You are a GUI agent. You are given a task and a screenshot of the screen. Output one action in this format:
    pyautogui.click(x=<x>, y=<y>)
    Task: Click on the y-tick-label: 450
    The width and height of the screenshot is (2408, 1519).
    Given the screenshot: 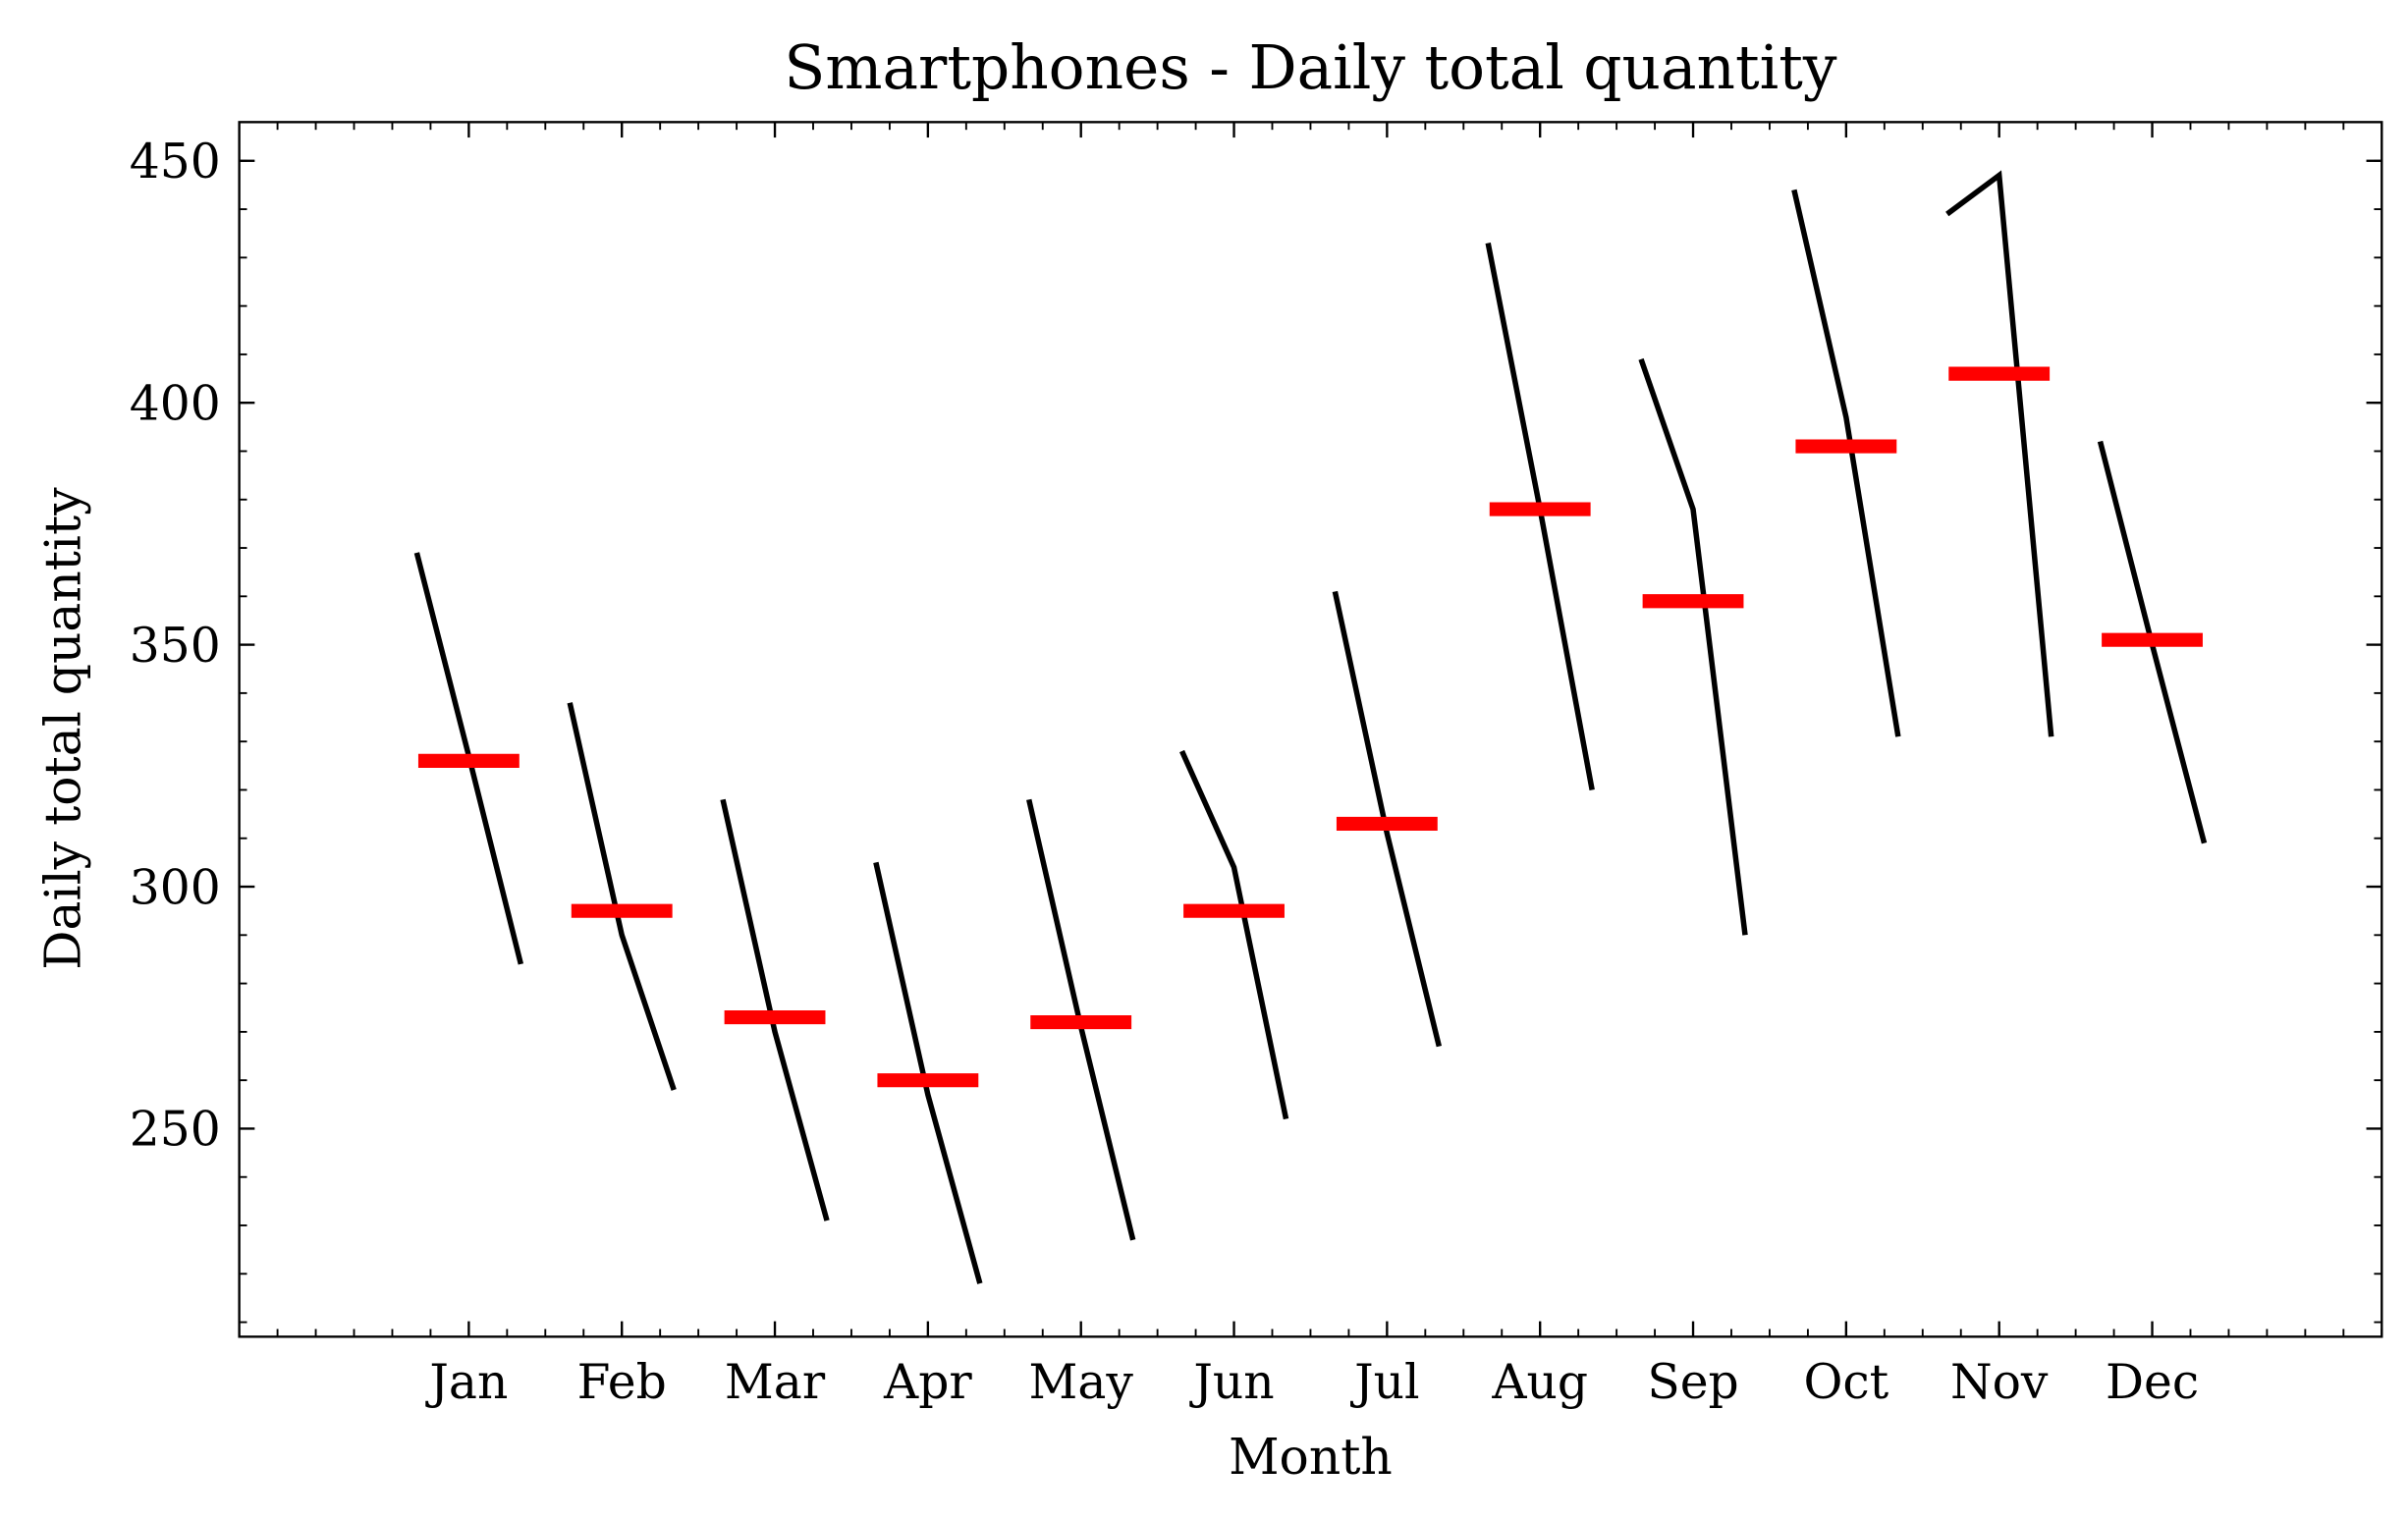 What is the action you would take?
    pyautogui.click(x=176, y=162)
    